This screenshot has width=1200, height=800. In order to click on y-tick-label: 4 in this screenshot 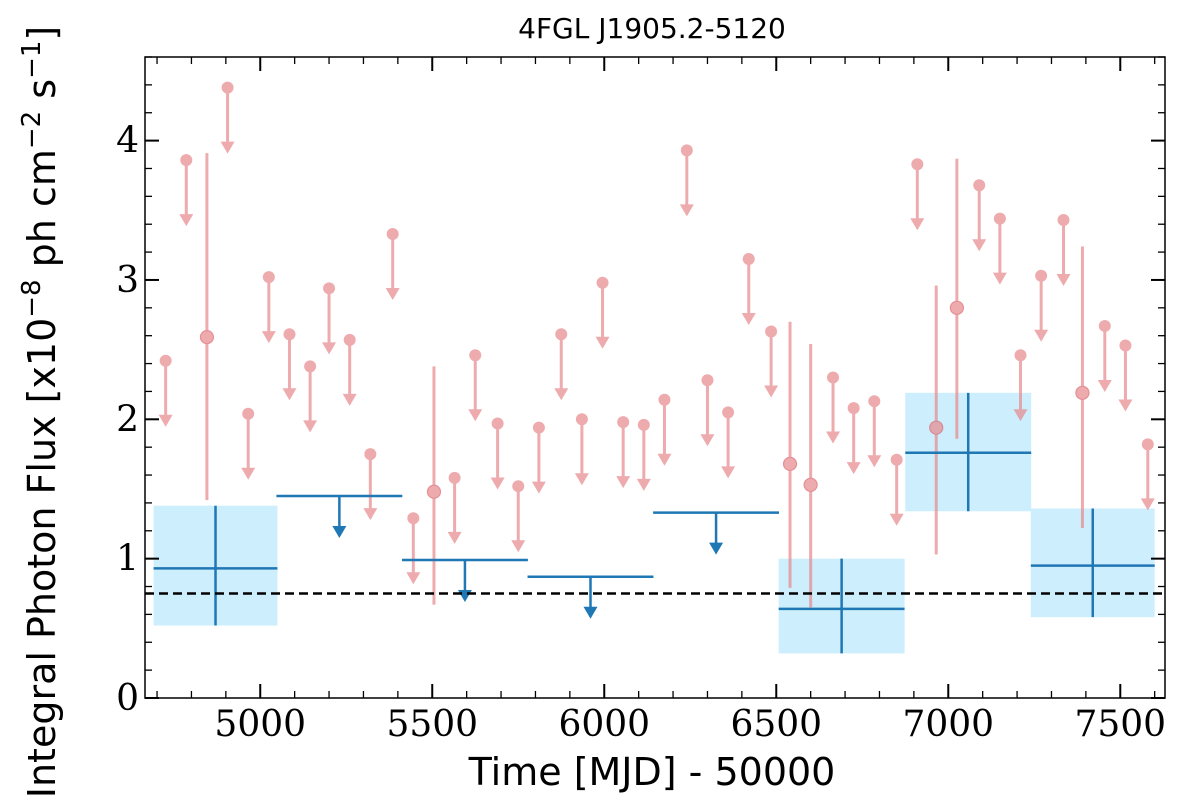, I will do `click(127, 141)`.